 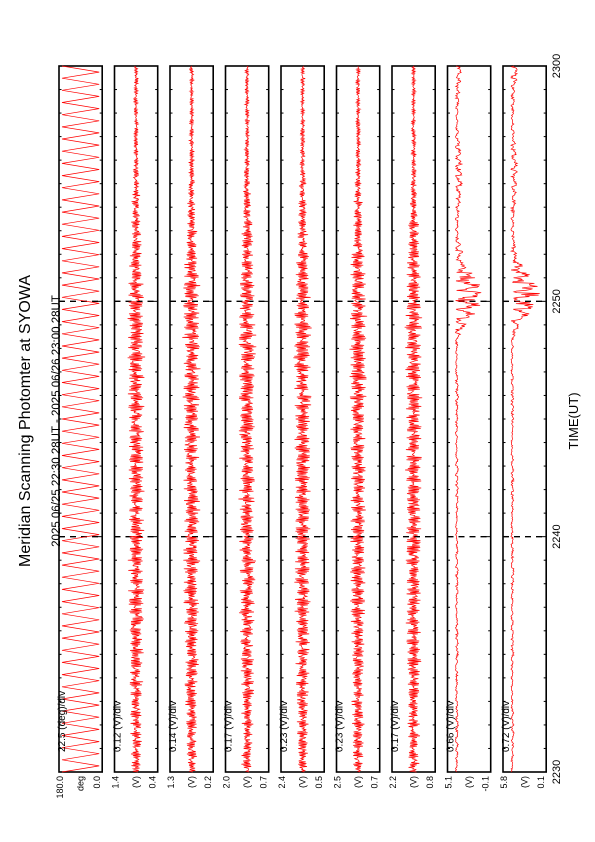 What do you see at coordinates (557, 301) in the screenshot?
I see `x-tick-label: 2250` at bounding box center [557, 301].